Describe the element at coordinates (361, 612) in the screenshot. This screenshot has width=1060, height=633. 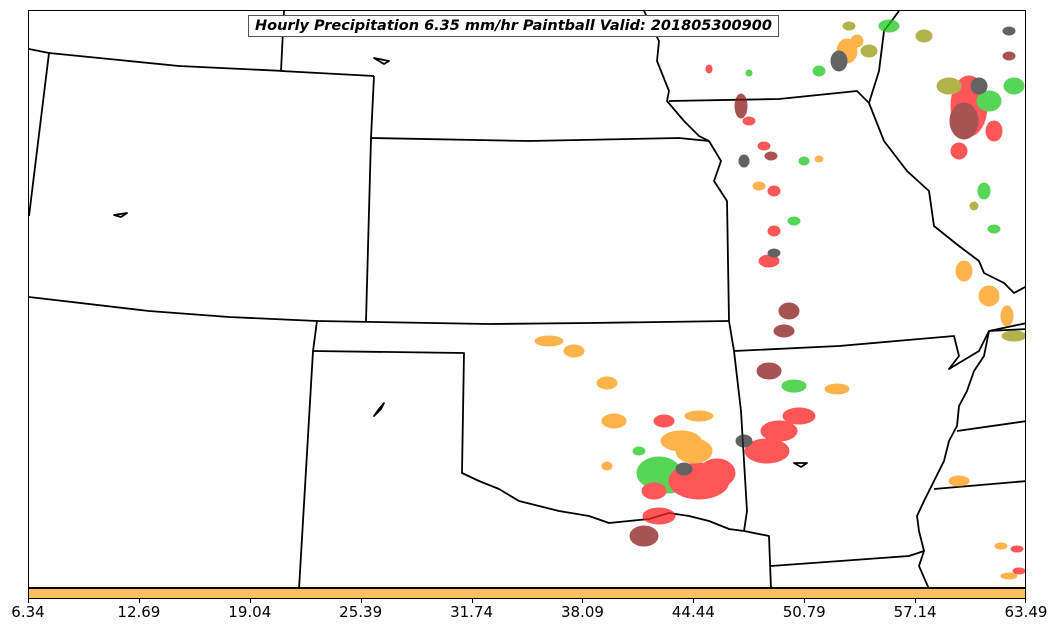
I see `colorbar-tick-label: 25.39` at that location.